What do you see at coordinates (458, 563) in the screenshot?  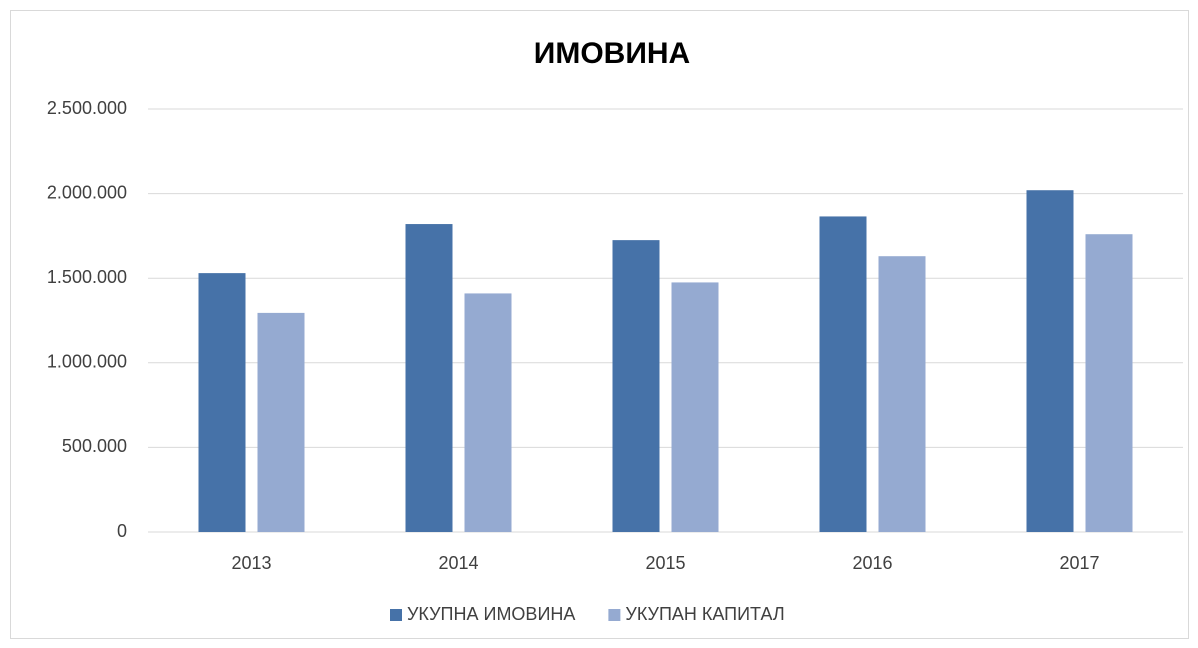 I see `x-tick-label: 2014` at bounding box center [458, 563].